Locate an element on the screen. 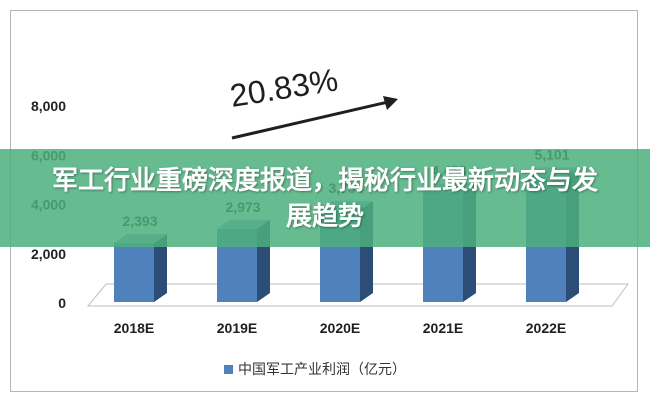  legend-label: 中国军工产业利润（亿元） is located at coordinates (322, 369).